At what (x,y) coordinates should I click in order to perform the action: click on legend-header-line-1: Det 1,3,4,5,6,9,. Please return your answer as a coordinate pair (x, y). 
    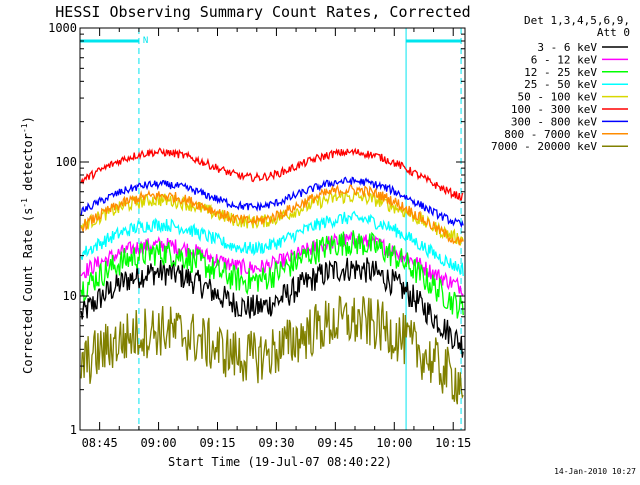
    Looking at the image, I should click on (577, 20).